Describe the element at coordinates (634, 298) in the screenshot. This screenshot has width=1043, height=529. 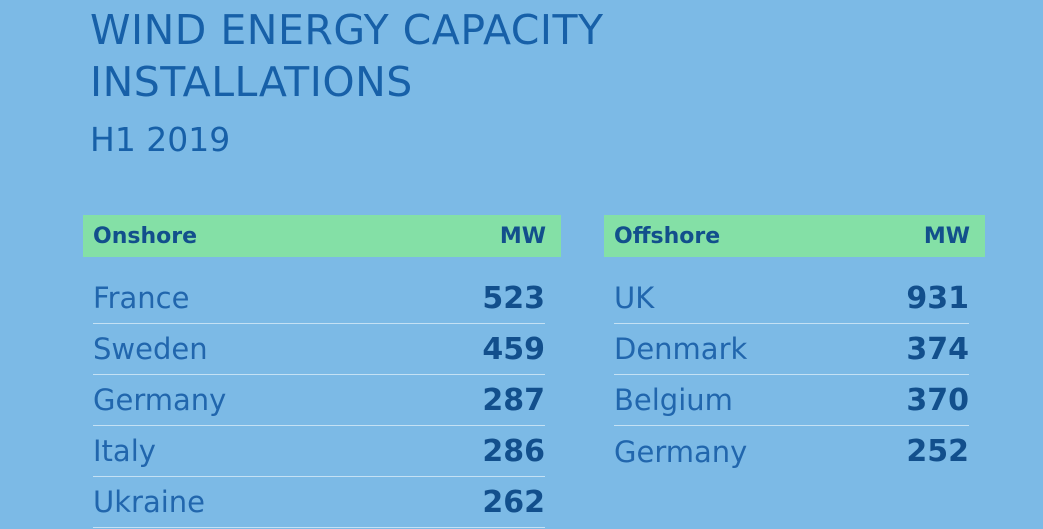
I see `offshore-country-label: UK` at that location.